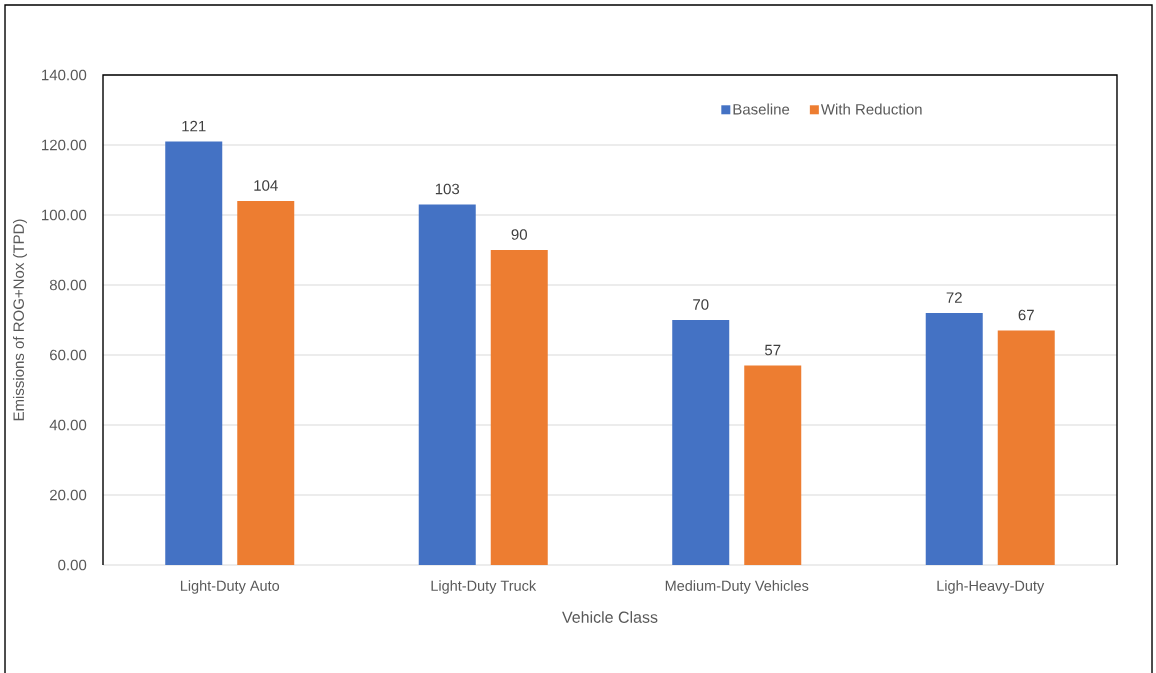 Image resolution: width=1156 pixels, height=673 pixels. Describe the element at coordinates (447, 189) in the screenshot. I see `data-label: 103` at that location.